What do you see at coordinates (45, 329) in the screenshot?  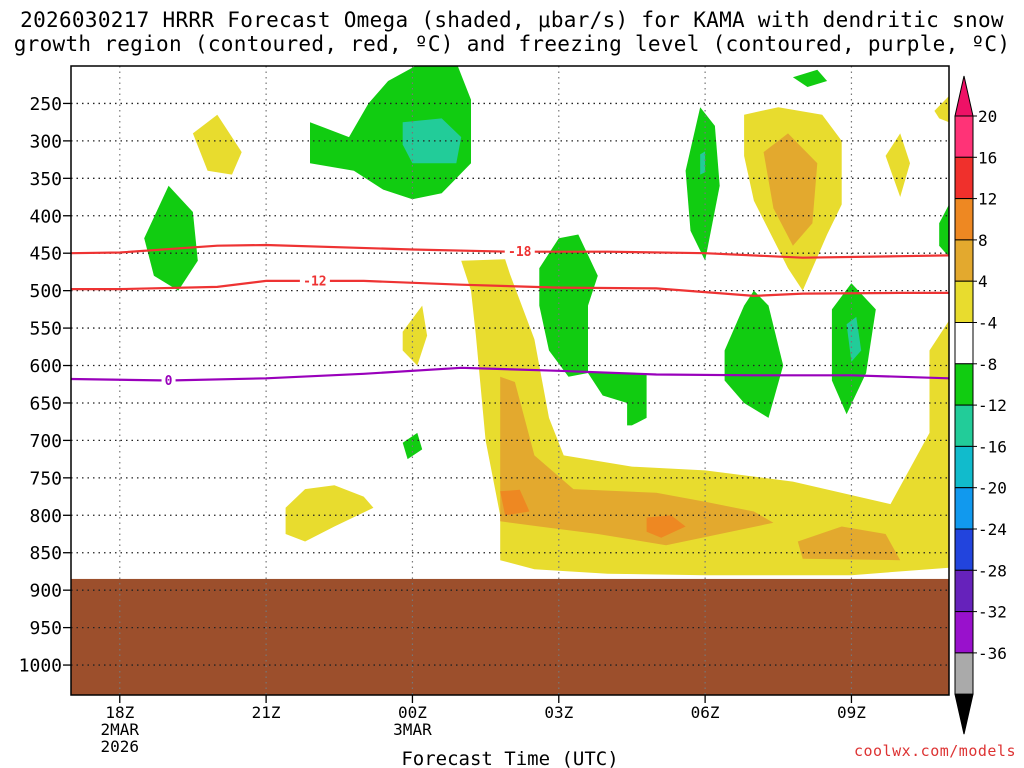 I see `y-tick-label-550: 550` at bounding box center [45, 329].